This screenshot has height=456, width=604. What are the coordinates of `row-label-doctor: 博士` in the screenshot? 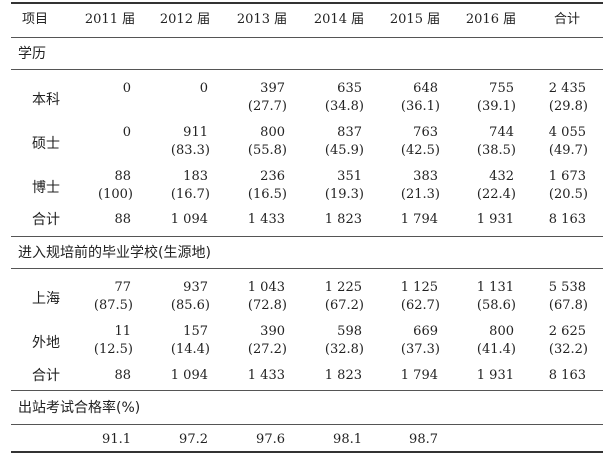 It's located at (46, 188).